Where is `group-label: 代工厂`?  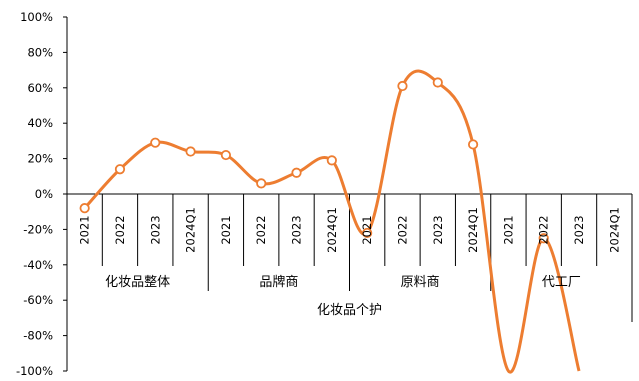 group-label: 代工厂 is located at coordinates (561, 282).